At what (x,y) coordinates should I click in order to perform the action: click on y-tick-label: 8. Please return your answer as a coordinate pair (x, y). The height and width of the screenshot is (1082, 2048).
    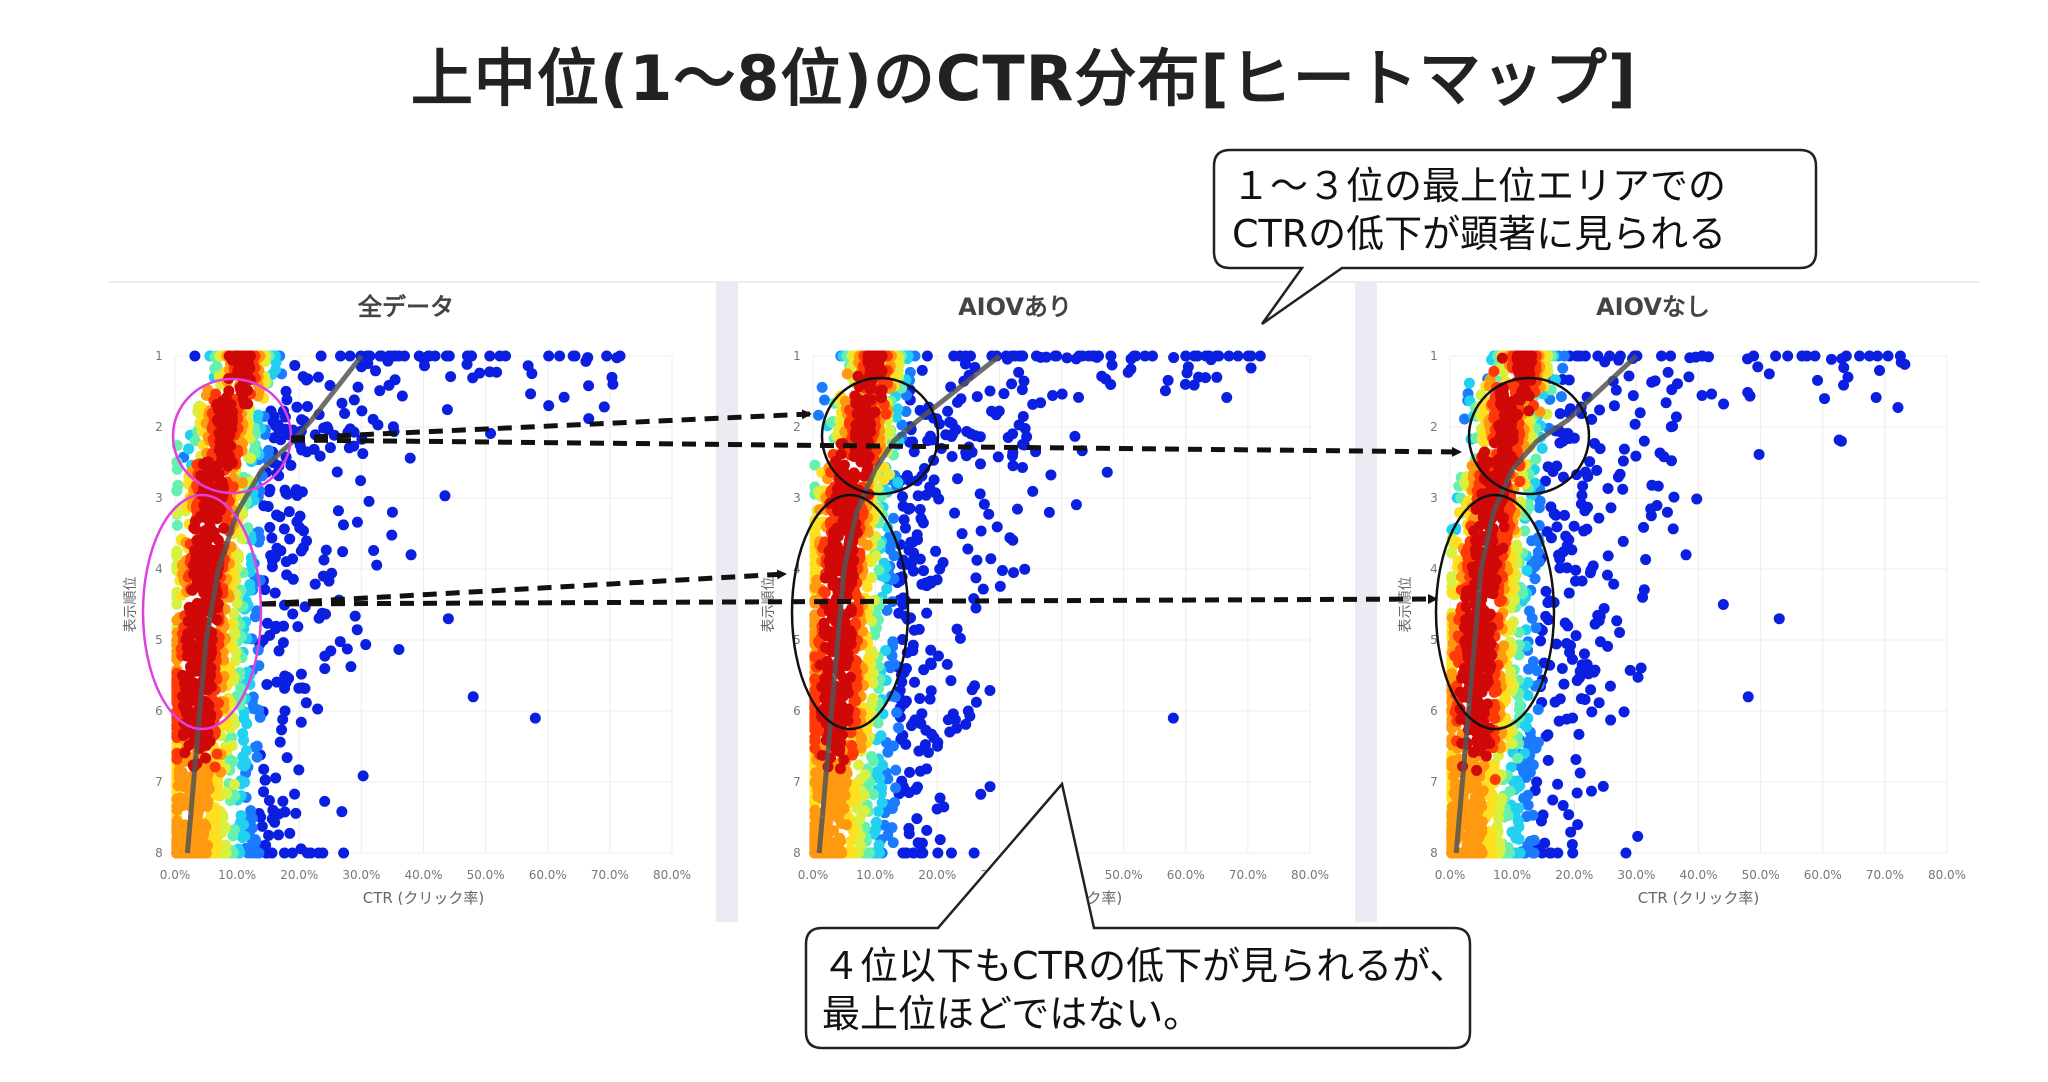
    Looking at the image, I should click on (159, 853).